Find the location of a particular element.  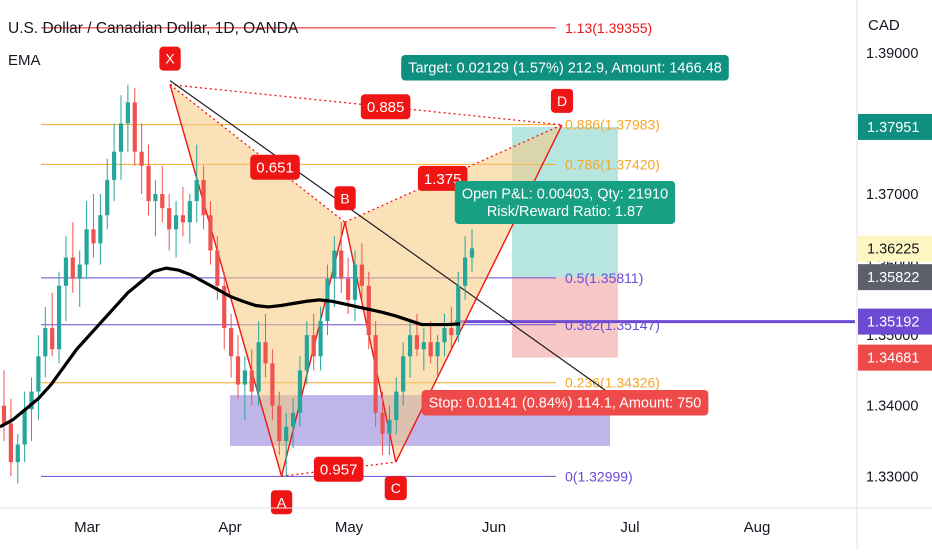

price-tick: 1.34000 is located at coordinates (892, 407).